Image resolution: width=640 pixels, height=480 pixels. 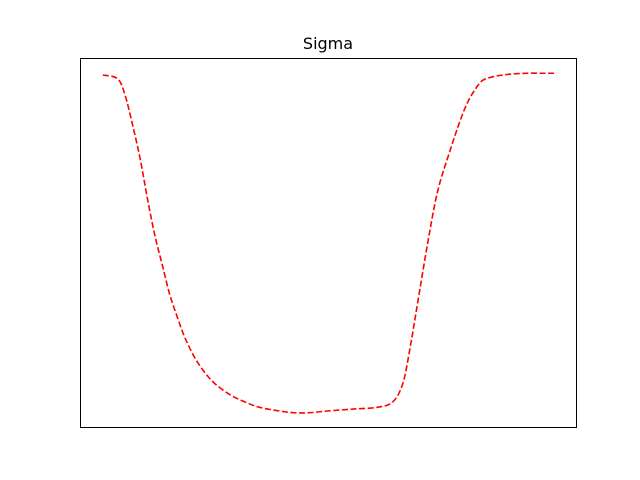 What do you see at coordinates (328, 43) in the screenshot?
I see `chart-title: Sigma` at bounding box center [328, 43].